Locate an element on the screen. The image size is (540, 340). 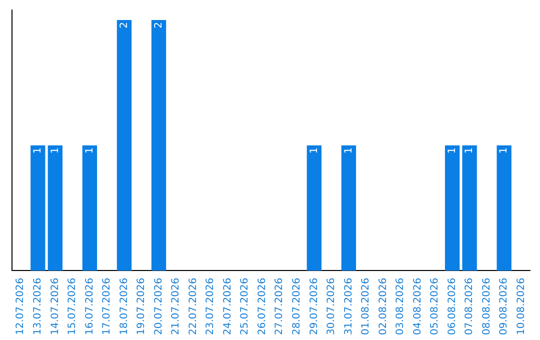
x-tick-label: 06.08.2026 is located at coordinates (452, 307).